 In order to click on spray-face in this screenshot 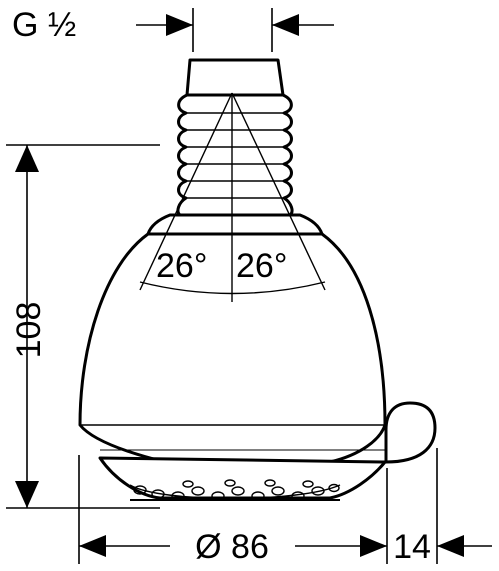, I will do `click(242, 478)`.